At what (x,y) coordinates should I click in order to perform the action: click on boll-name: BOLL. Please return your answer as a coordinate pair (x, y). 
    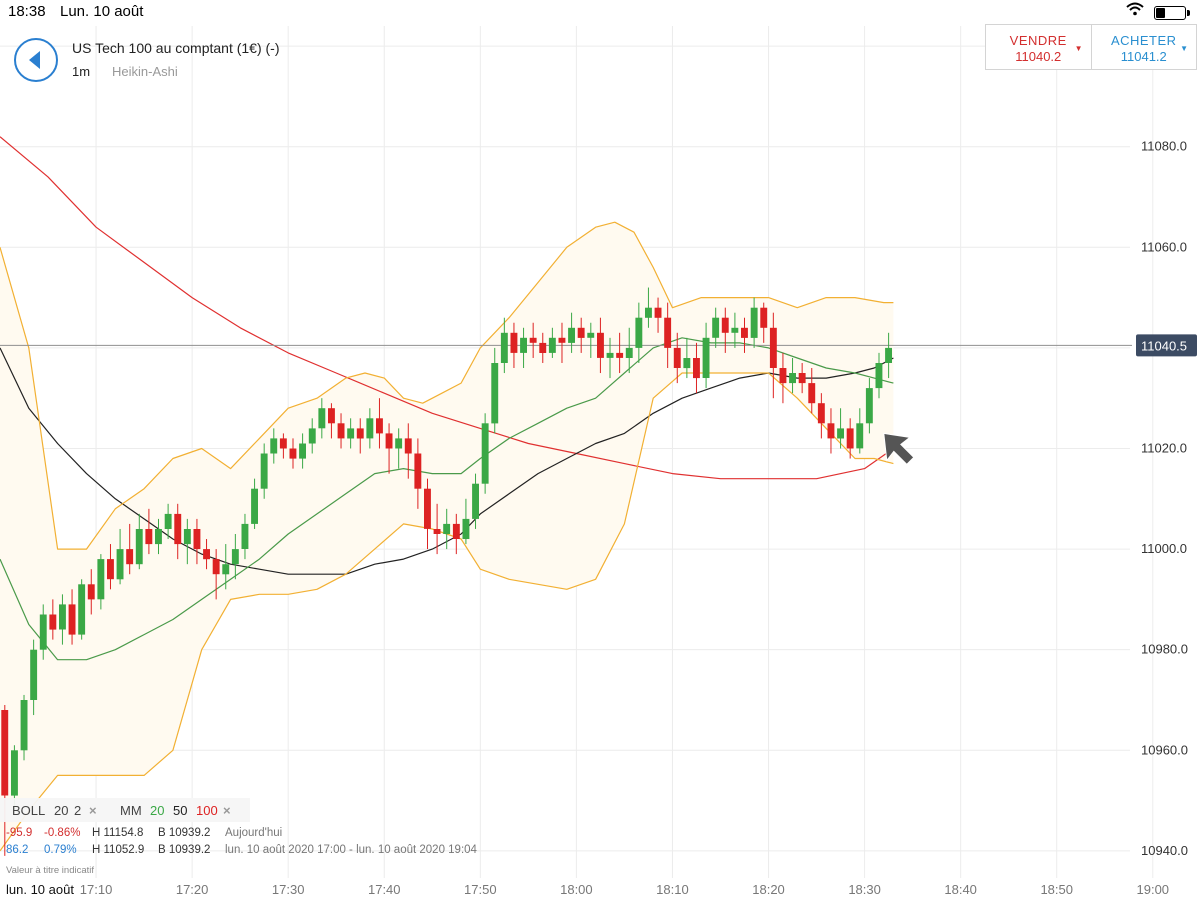
    Looking at the image, I should click on (29, 810).